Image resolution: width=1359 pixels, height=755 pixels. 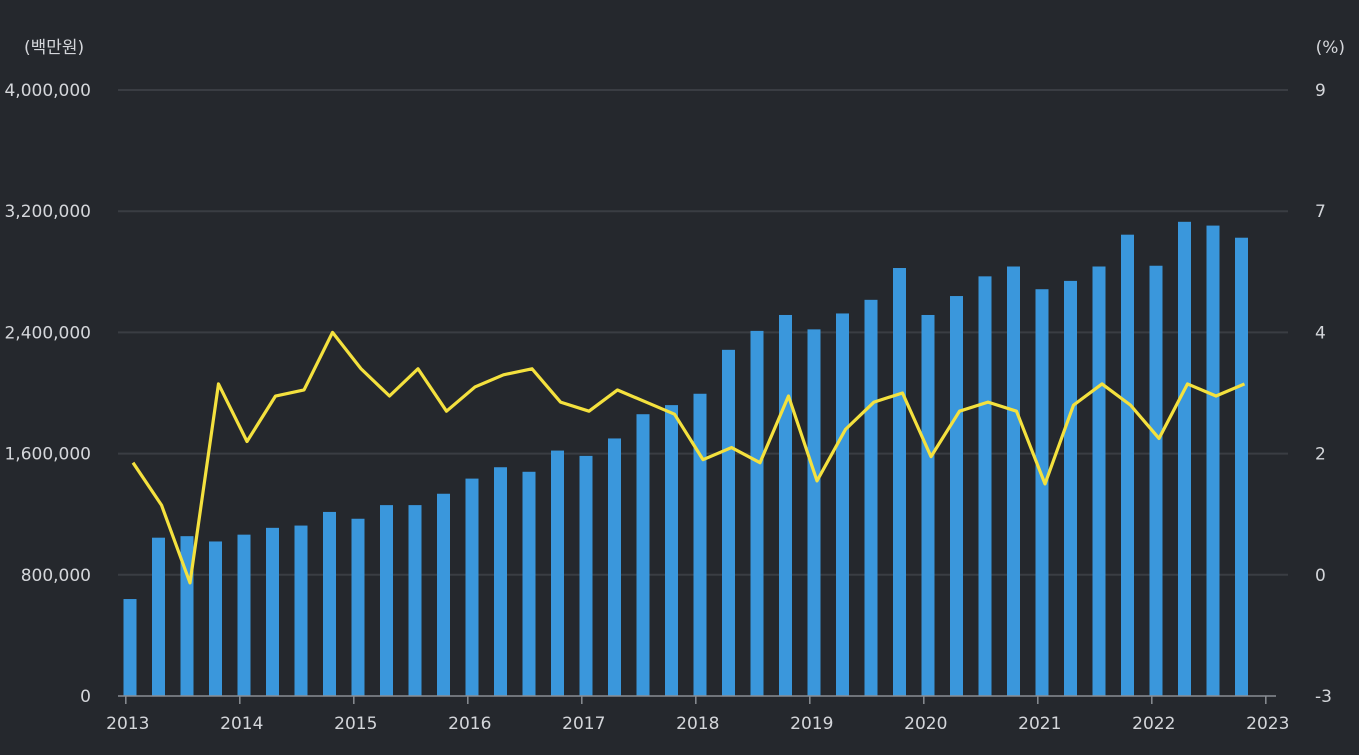 What do you see at coordinates (54, 48) in the screenshot?
I see `left-axis-unit-label: (백만원)` at bounding box center [54, 48].